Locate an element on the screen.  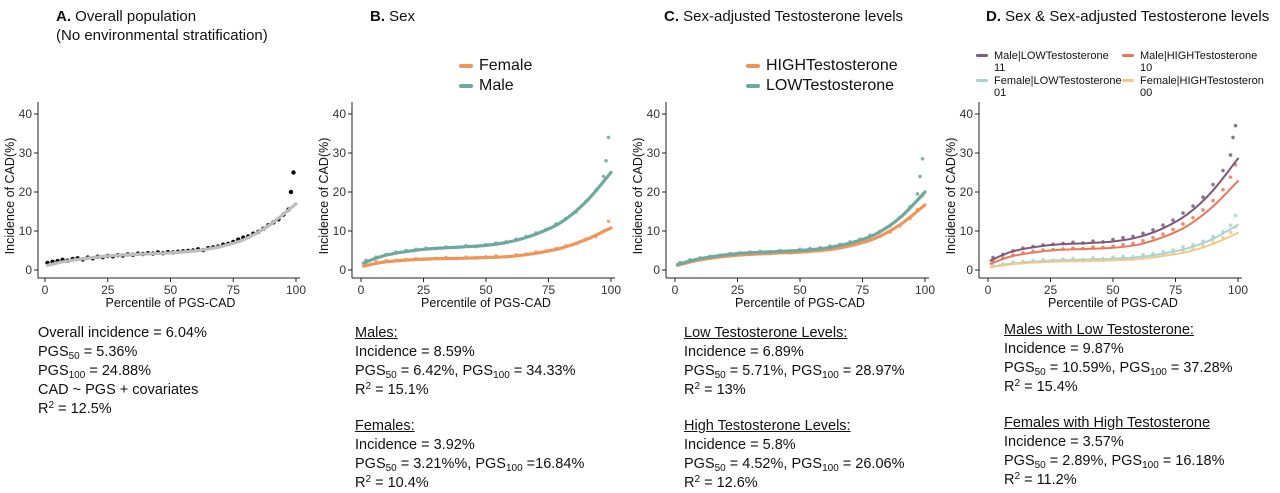
chart-a-x-tick-label: 75 is located at coordinates (234, 290).